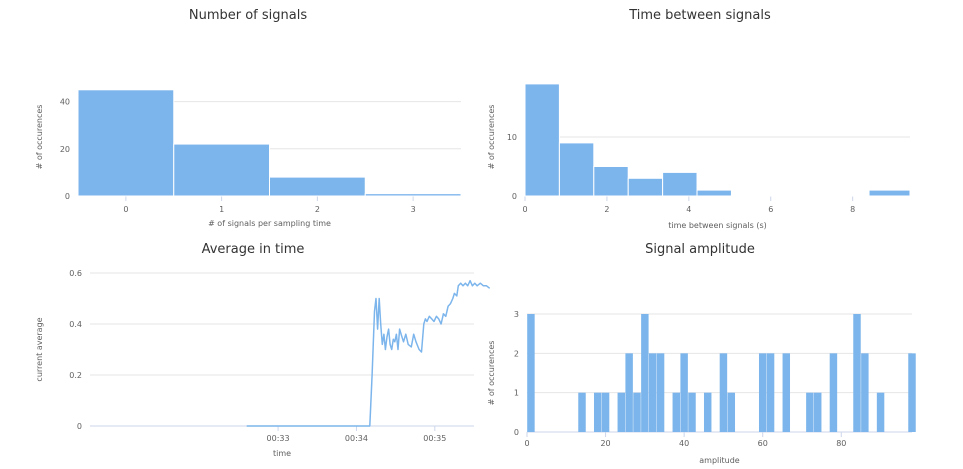  I want to click on x-axis-label: amplitude, so click(719, 460).